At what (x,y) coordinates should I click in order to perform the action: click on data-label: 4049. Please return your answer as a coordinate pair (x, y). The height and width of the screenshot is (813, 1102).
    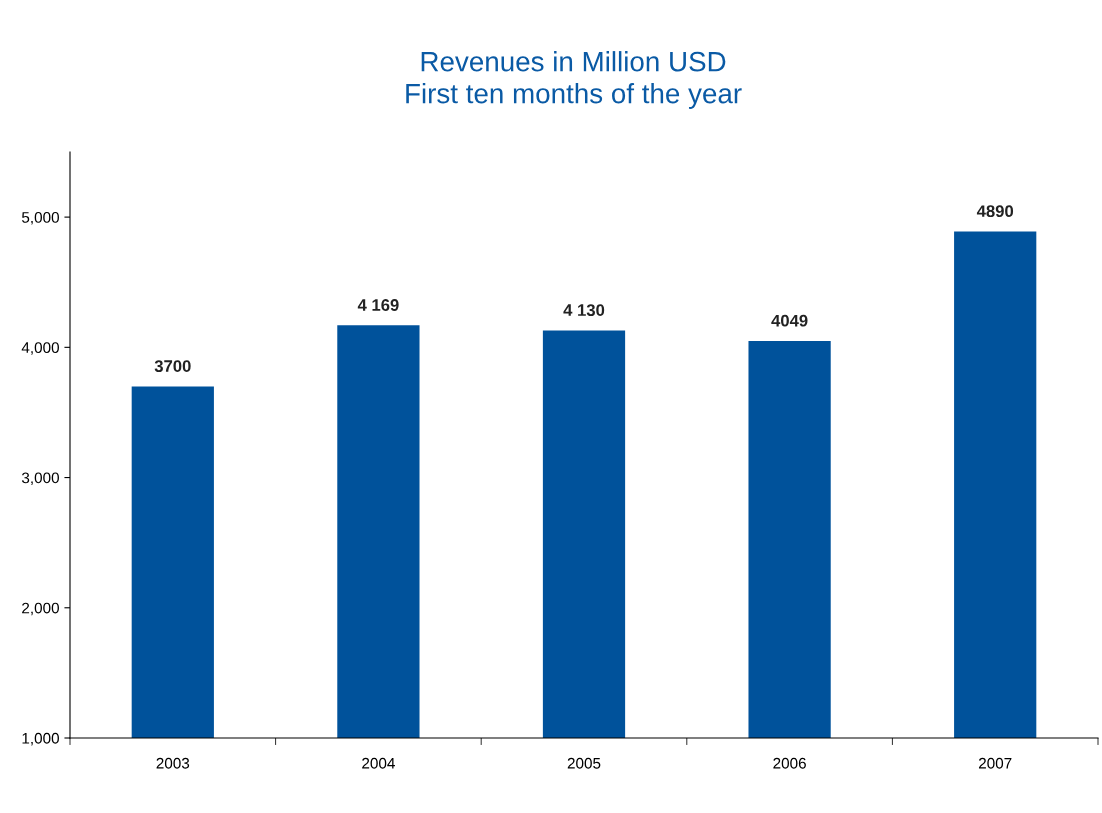
    Looking at the image, I should click on (789, 320).